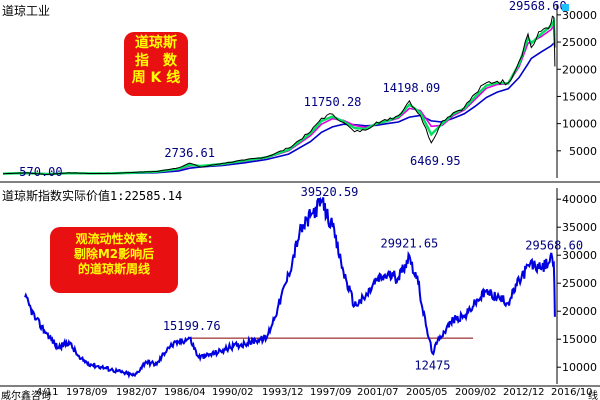  What do you see at coordinates (333, 102) in the screenshot?
I see `top-annotation: 11750.28` at bounding box center [333, 102].